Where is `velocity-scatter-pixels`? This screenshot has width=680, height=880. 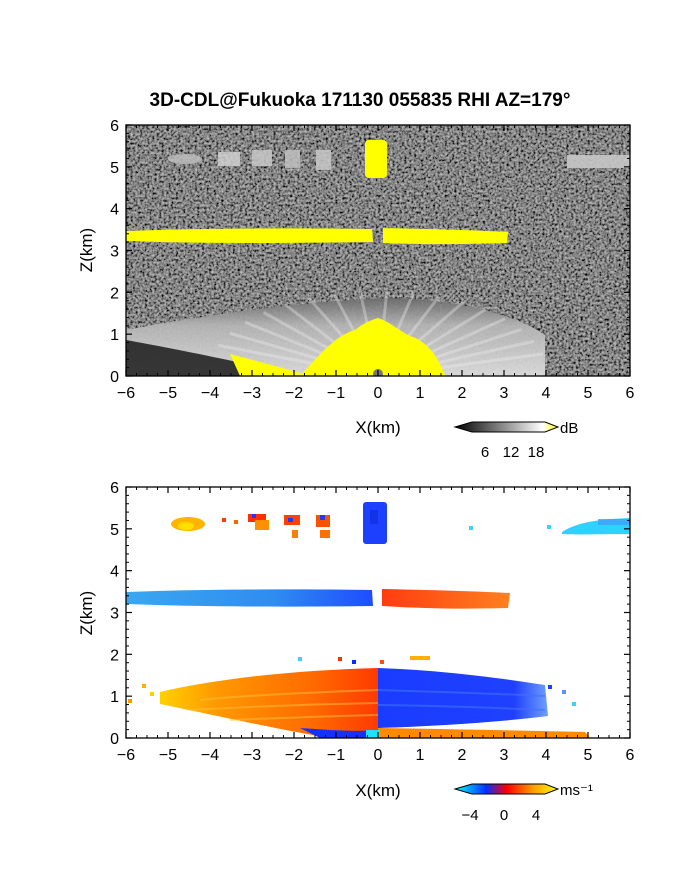
velocity-scatter-pixels is located at coordinates (352, 615).